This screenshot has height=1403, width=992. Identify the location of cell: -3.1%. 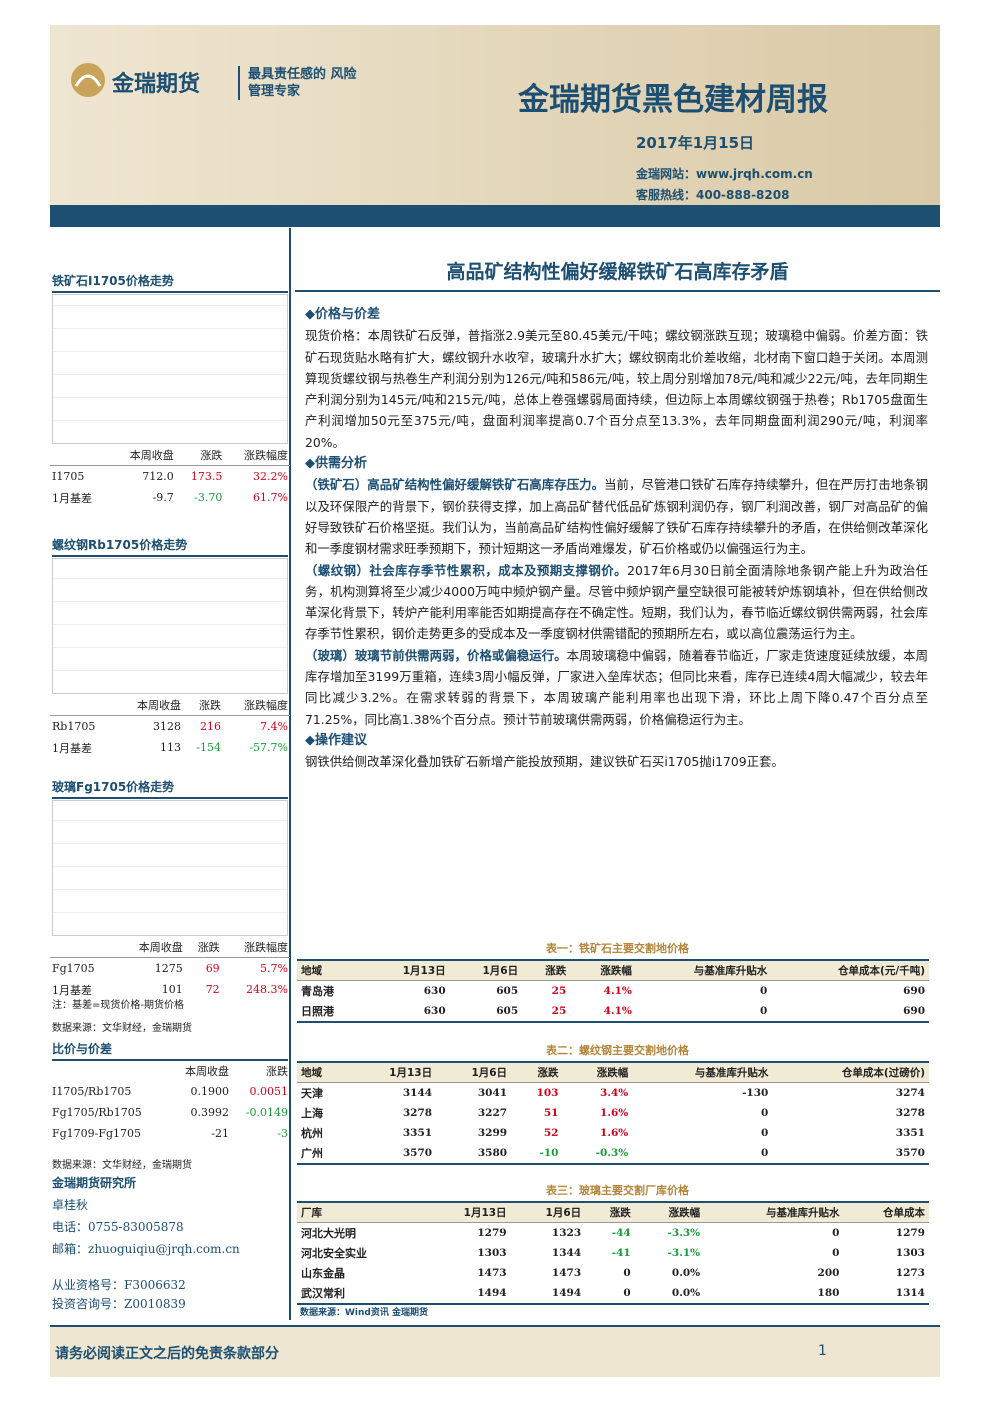
(684, 1253).